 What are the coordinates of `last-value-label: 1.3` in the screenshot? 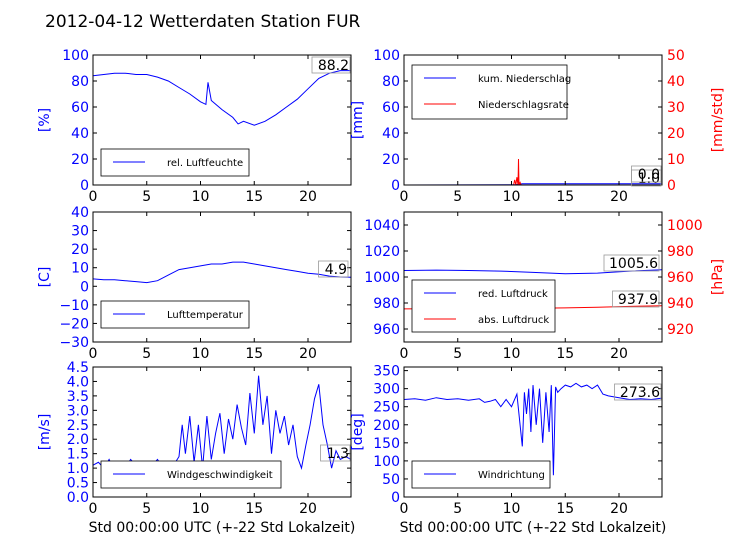 It's located at (338, 454).